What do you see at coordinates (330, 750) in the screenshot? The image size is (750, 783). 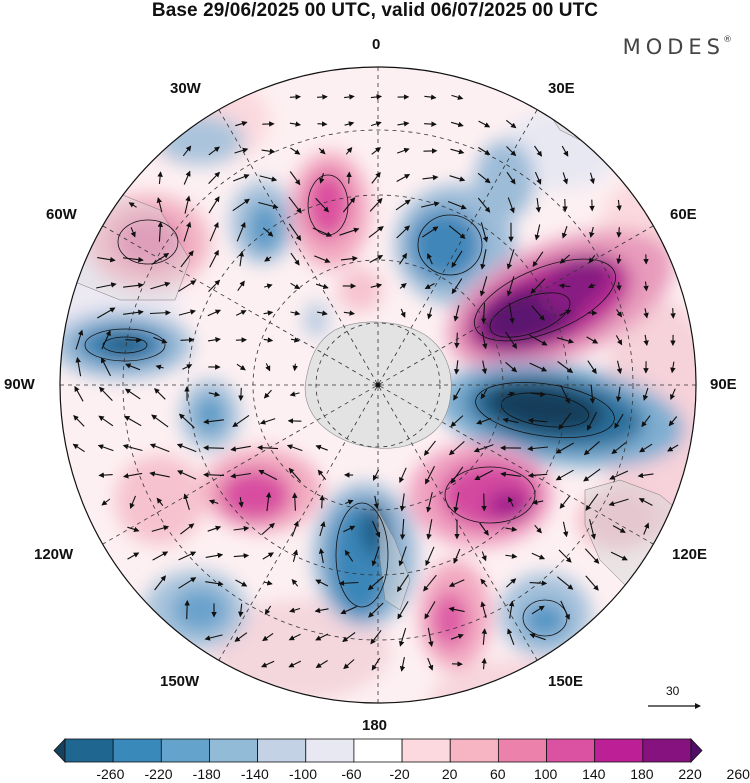 I see `colorbar-swatch` at bounding box center [330, 750].